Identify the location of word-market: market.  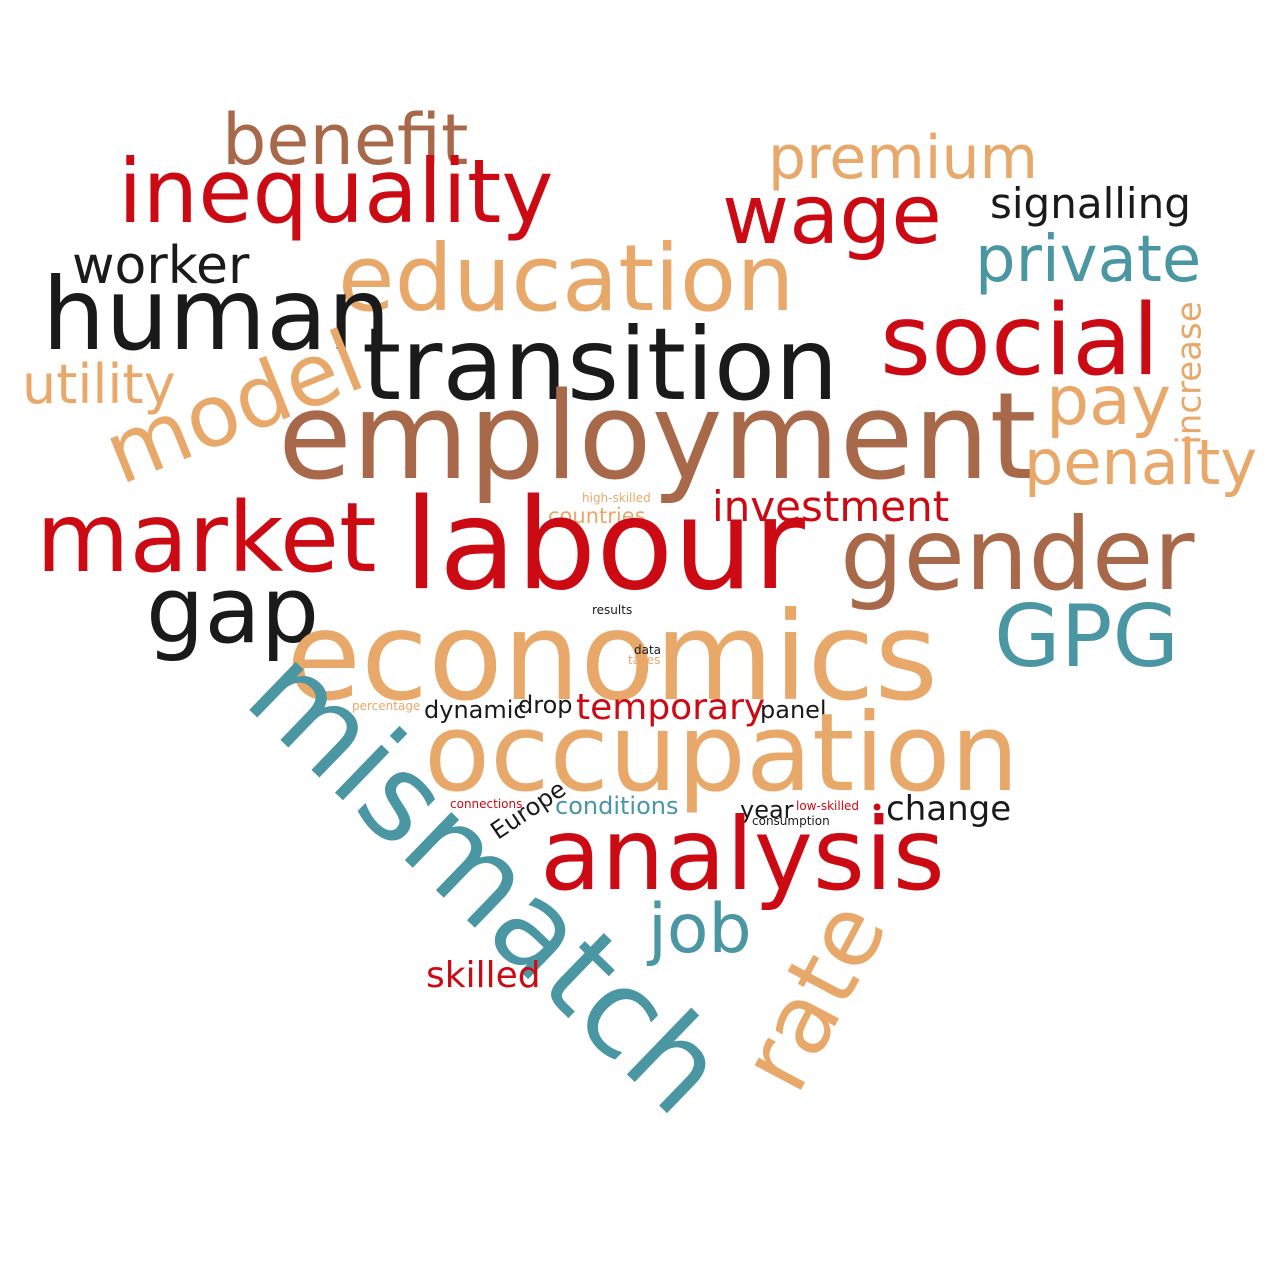
(206, 538).